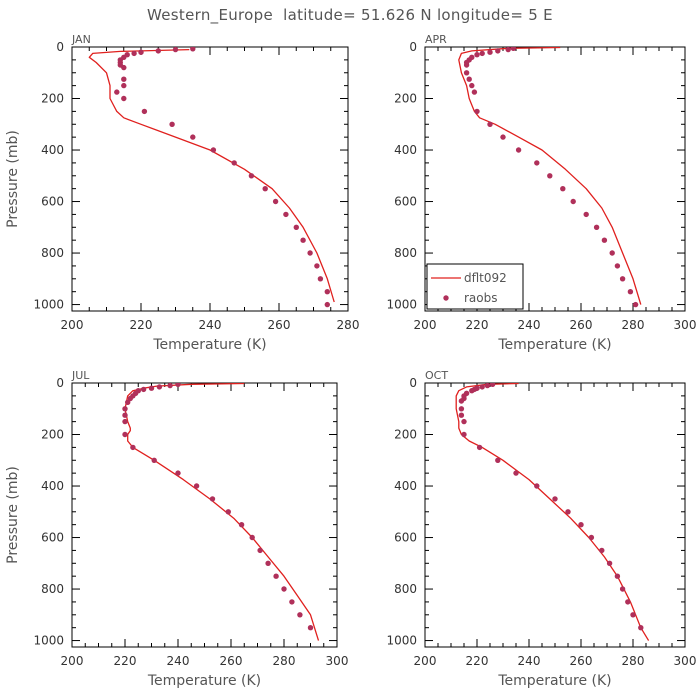 This screenshot has width=700, height=700. I want to click on y-axis-label: Pressure (mb), so click(13, 179).